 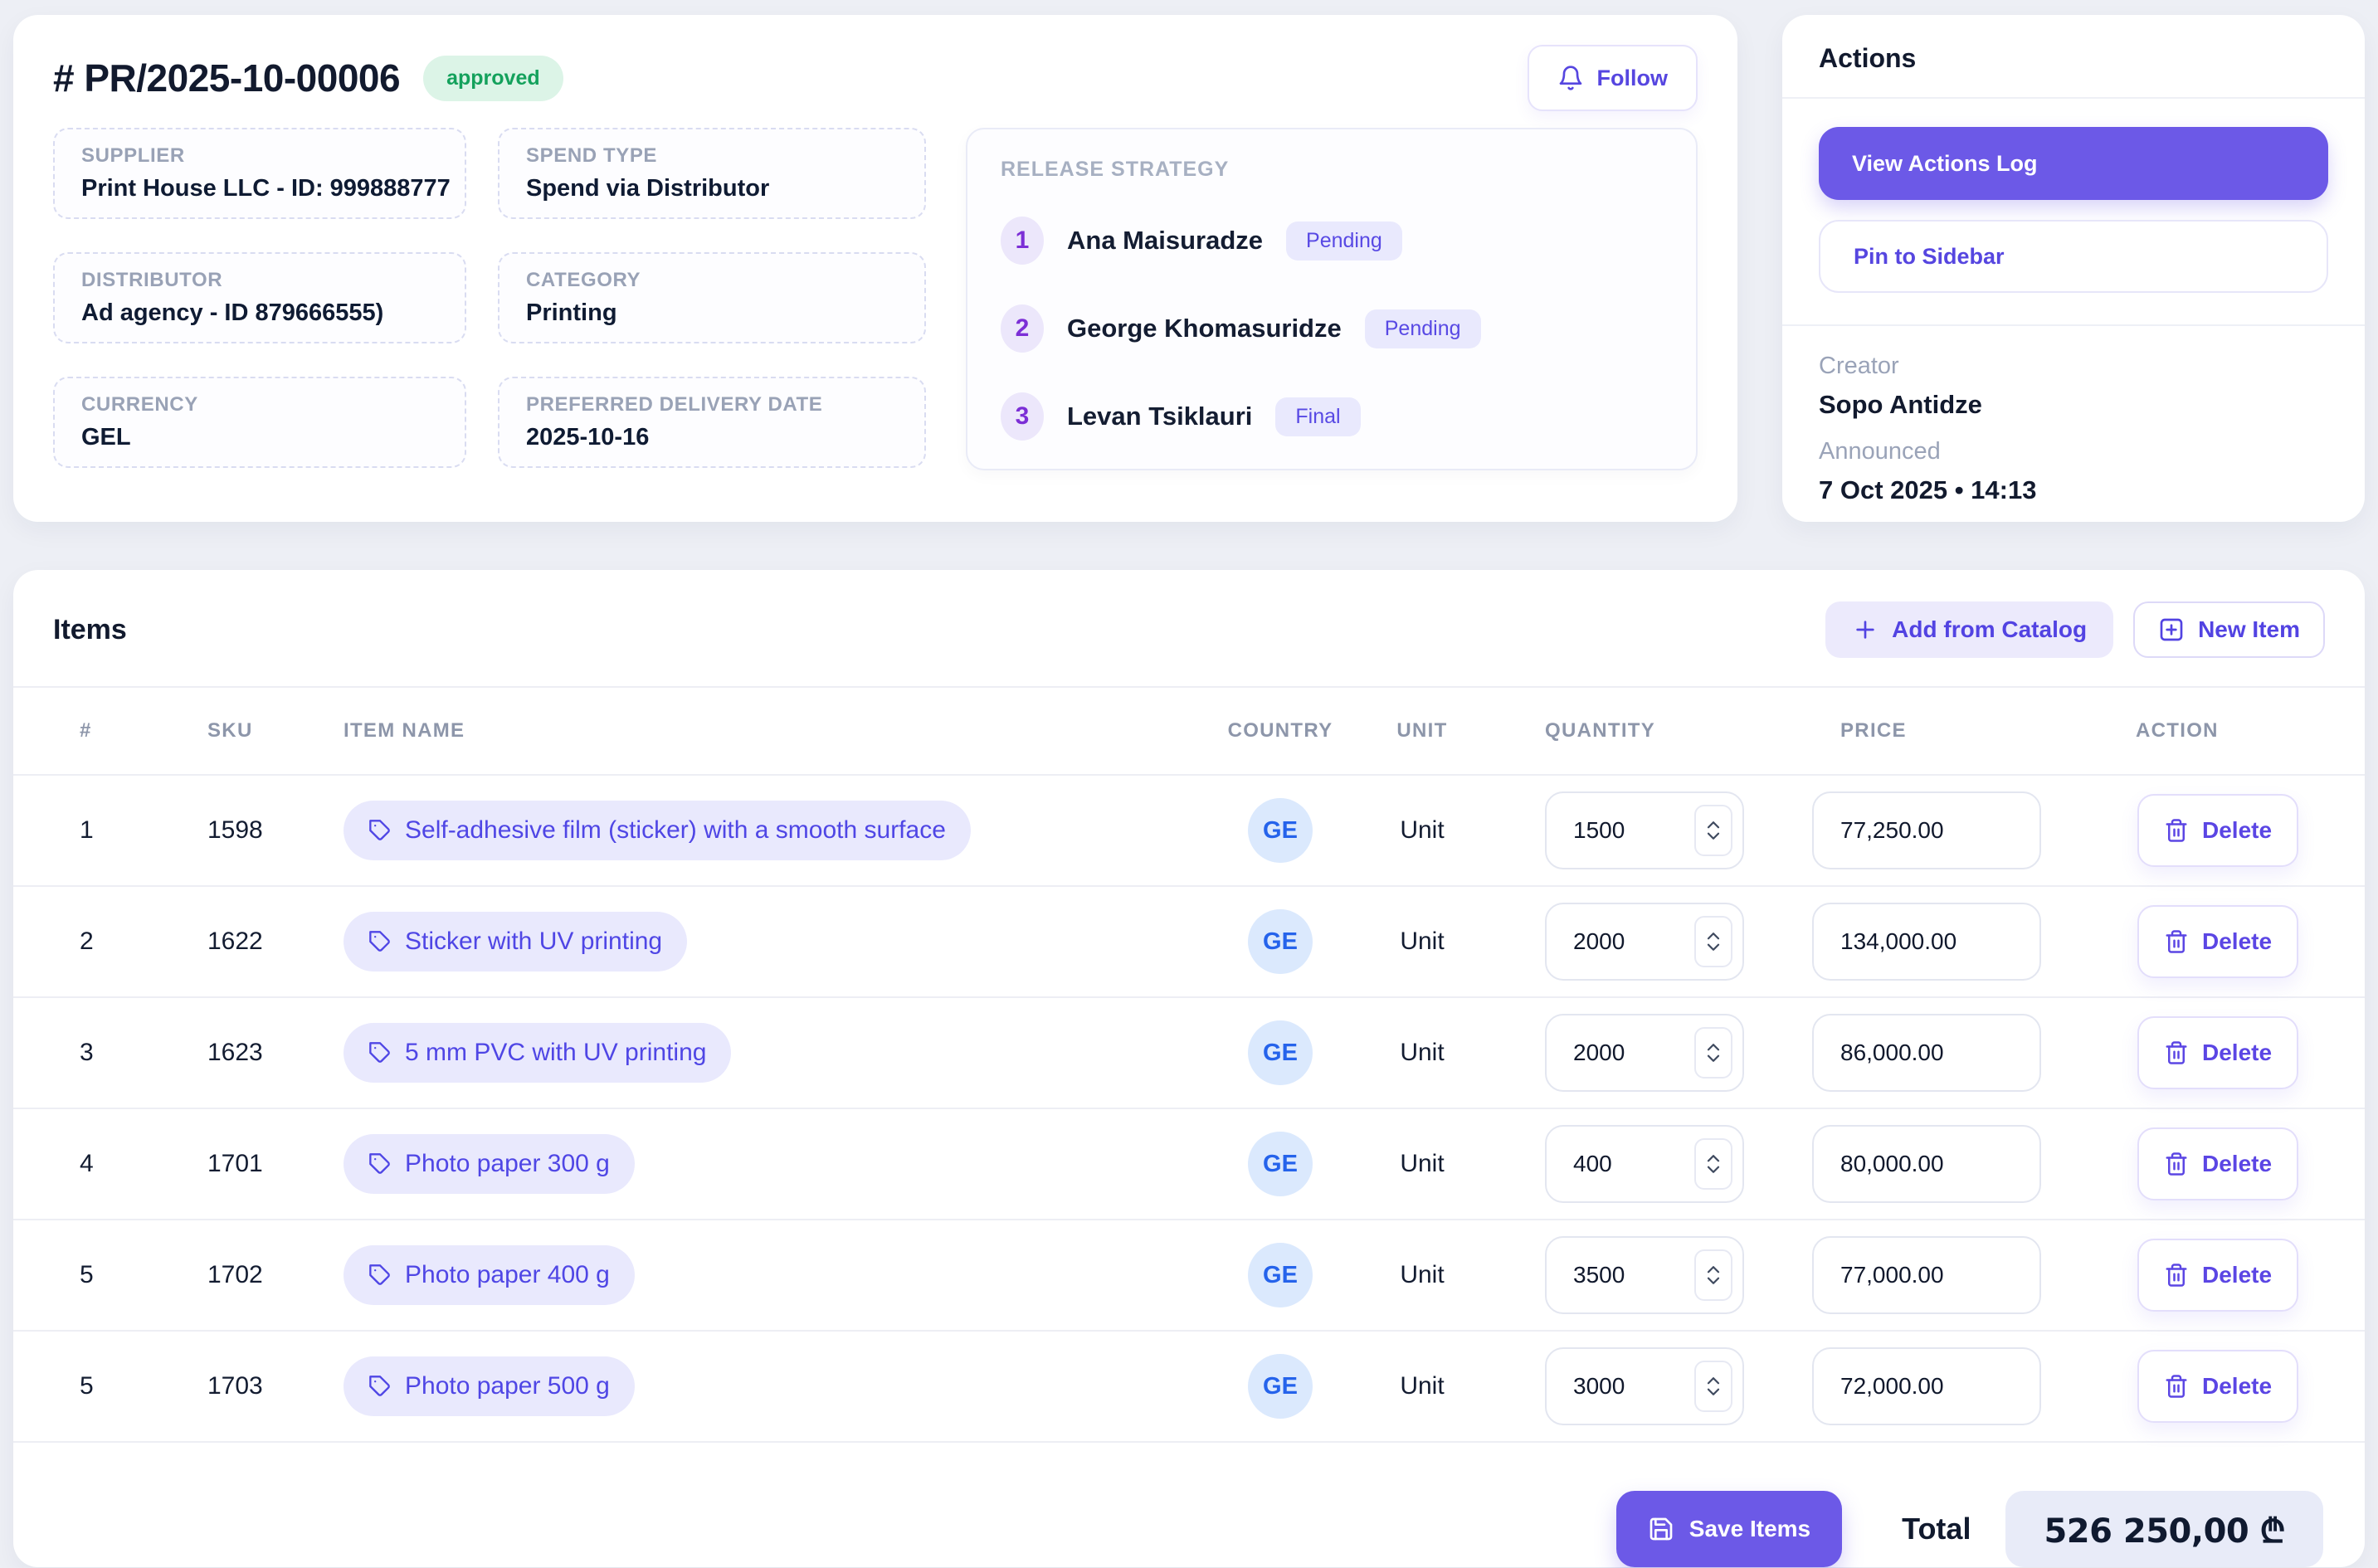 What do you see at coordinates (493, 78) in the screenshot?
I see `status-badge: approved` at bounding box center [493, 78].